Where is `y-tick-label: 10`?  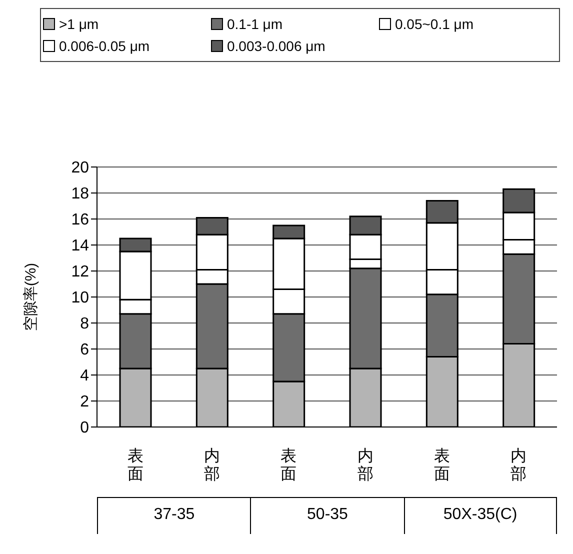 y-tick-label: 10 is located at coordinates (80, 298).